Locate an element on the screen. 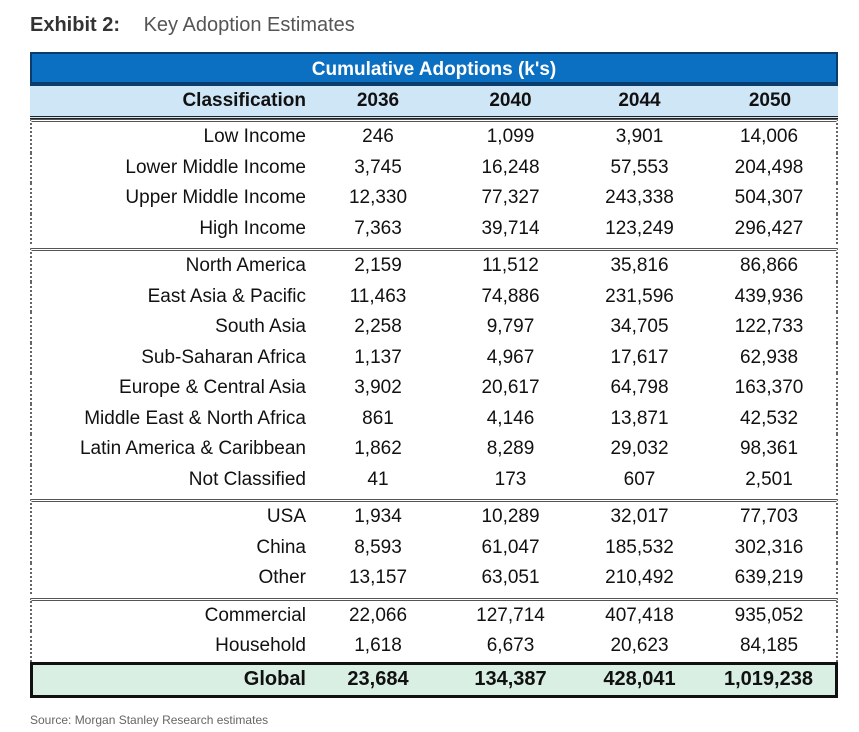 This screenshot has height=732, width=859. value-cell: 439,936 is located at coordinates (770, 296).